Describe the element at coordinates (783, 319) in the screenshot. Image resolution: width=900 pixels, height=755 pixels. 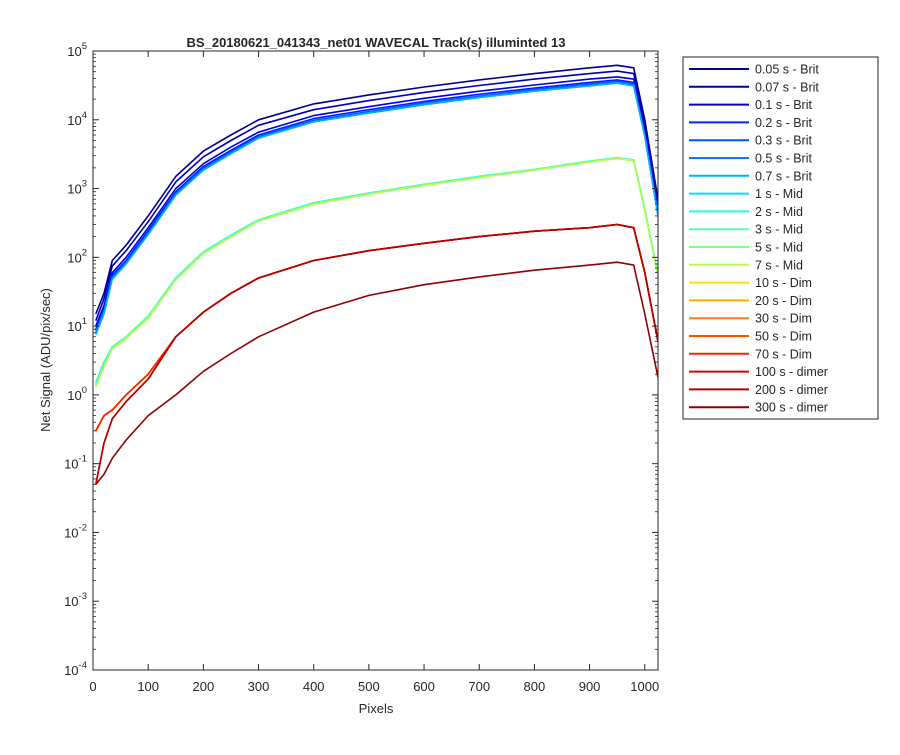
I see `legend-entry-label: 30 s - Dim` at that location.